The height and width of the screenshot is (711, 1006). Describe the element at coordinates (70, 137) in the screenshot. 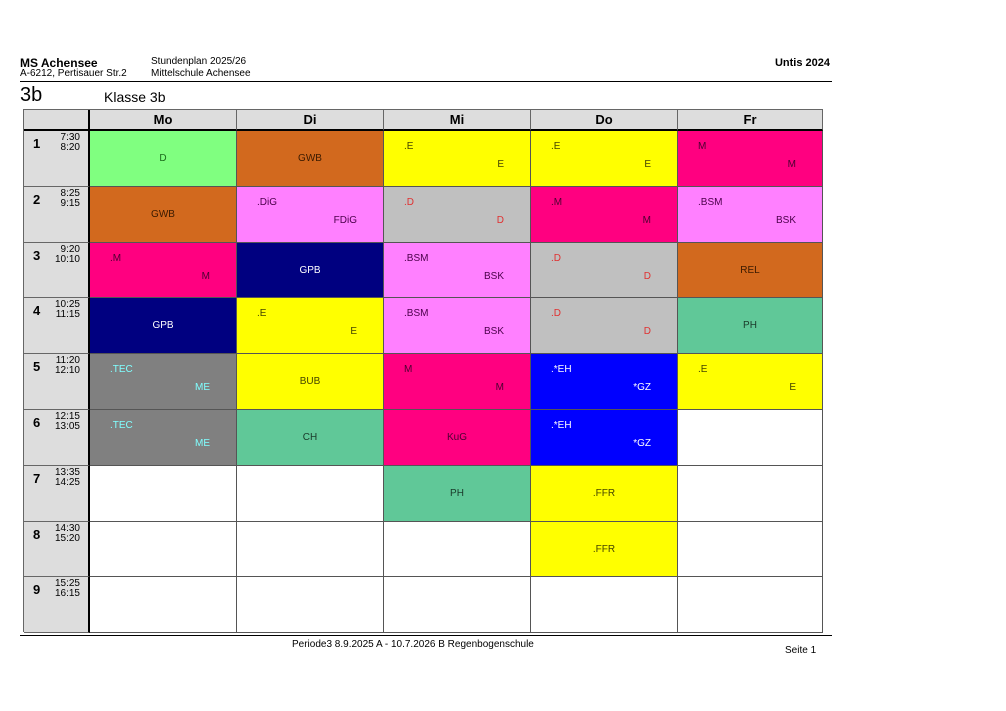

I see `start-time: 7:30` at that location.